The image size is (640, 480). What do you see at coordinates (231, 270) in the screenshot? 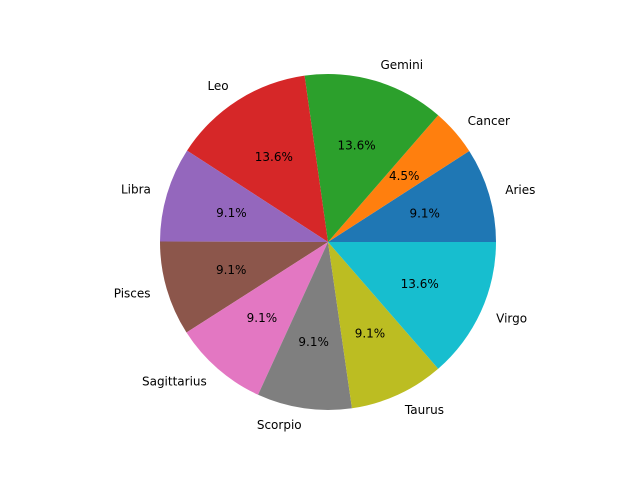
I see `pct-label-pisces: 9.1%` at bounding box center [231, 270].